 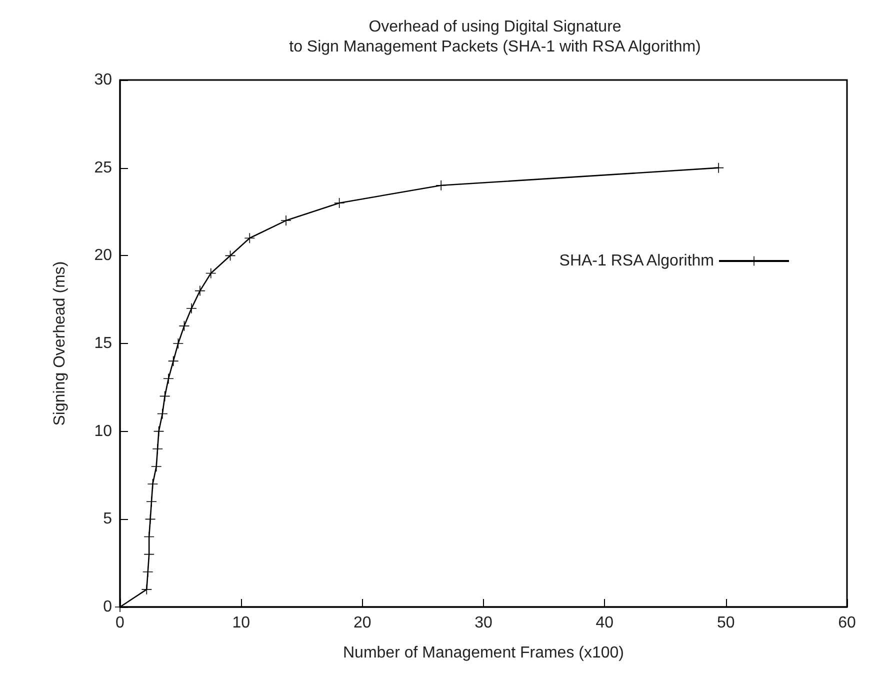 What do you see at coordinates (241, 623) in the screenshot?
I see `x-tick-label: 10` at bounding box center [241, 623].